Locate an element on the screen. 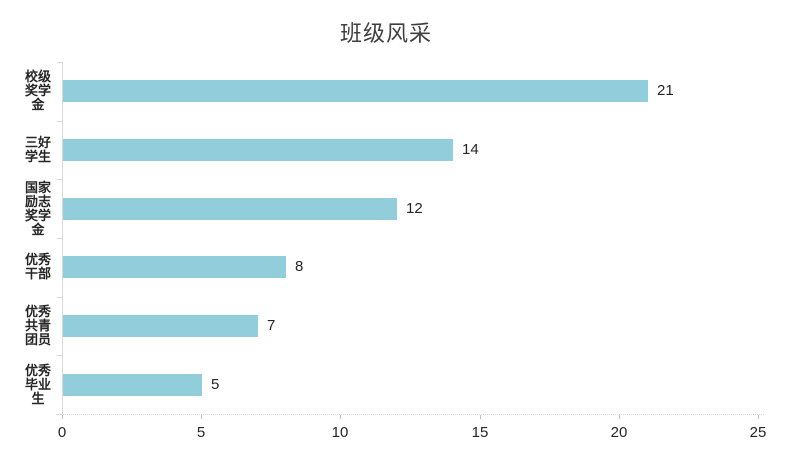 The height and width of the screenshot is (461, 811). category-label: 优秀 干部 is located at coordinates (37, 266).